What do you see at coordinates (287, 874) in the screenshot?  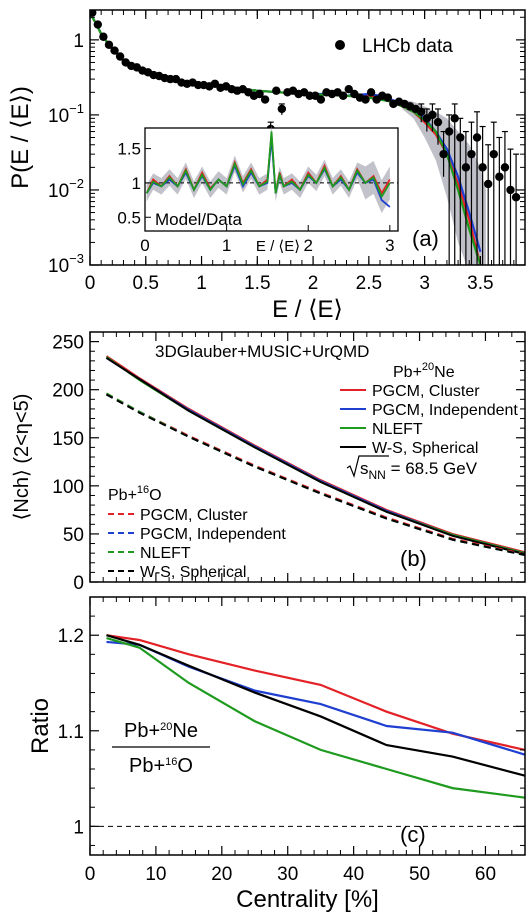 I see `x-tick-label: 30` at bounding box center [287, 874].